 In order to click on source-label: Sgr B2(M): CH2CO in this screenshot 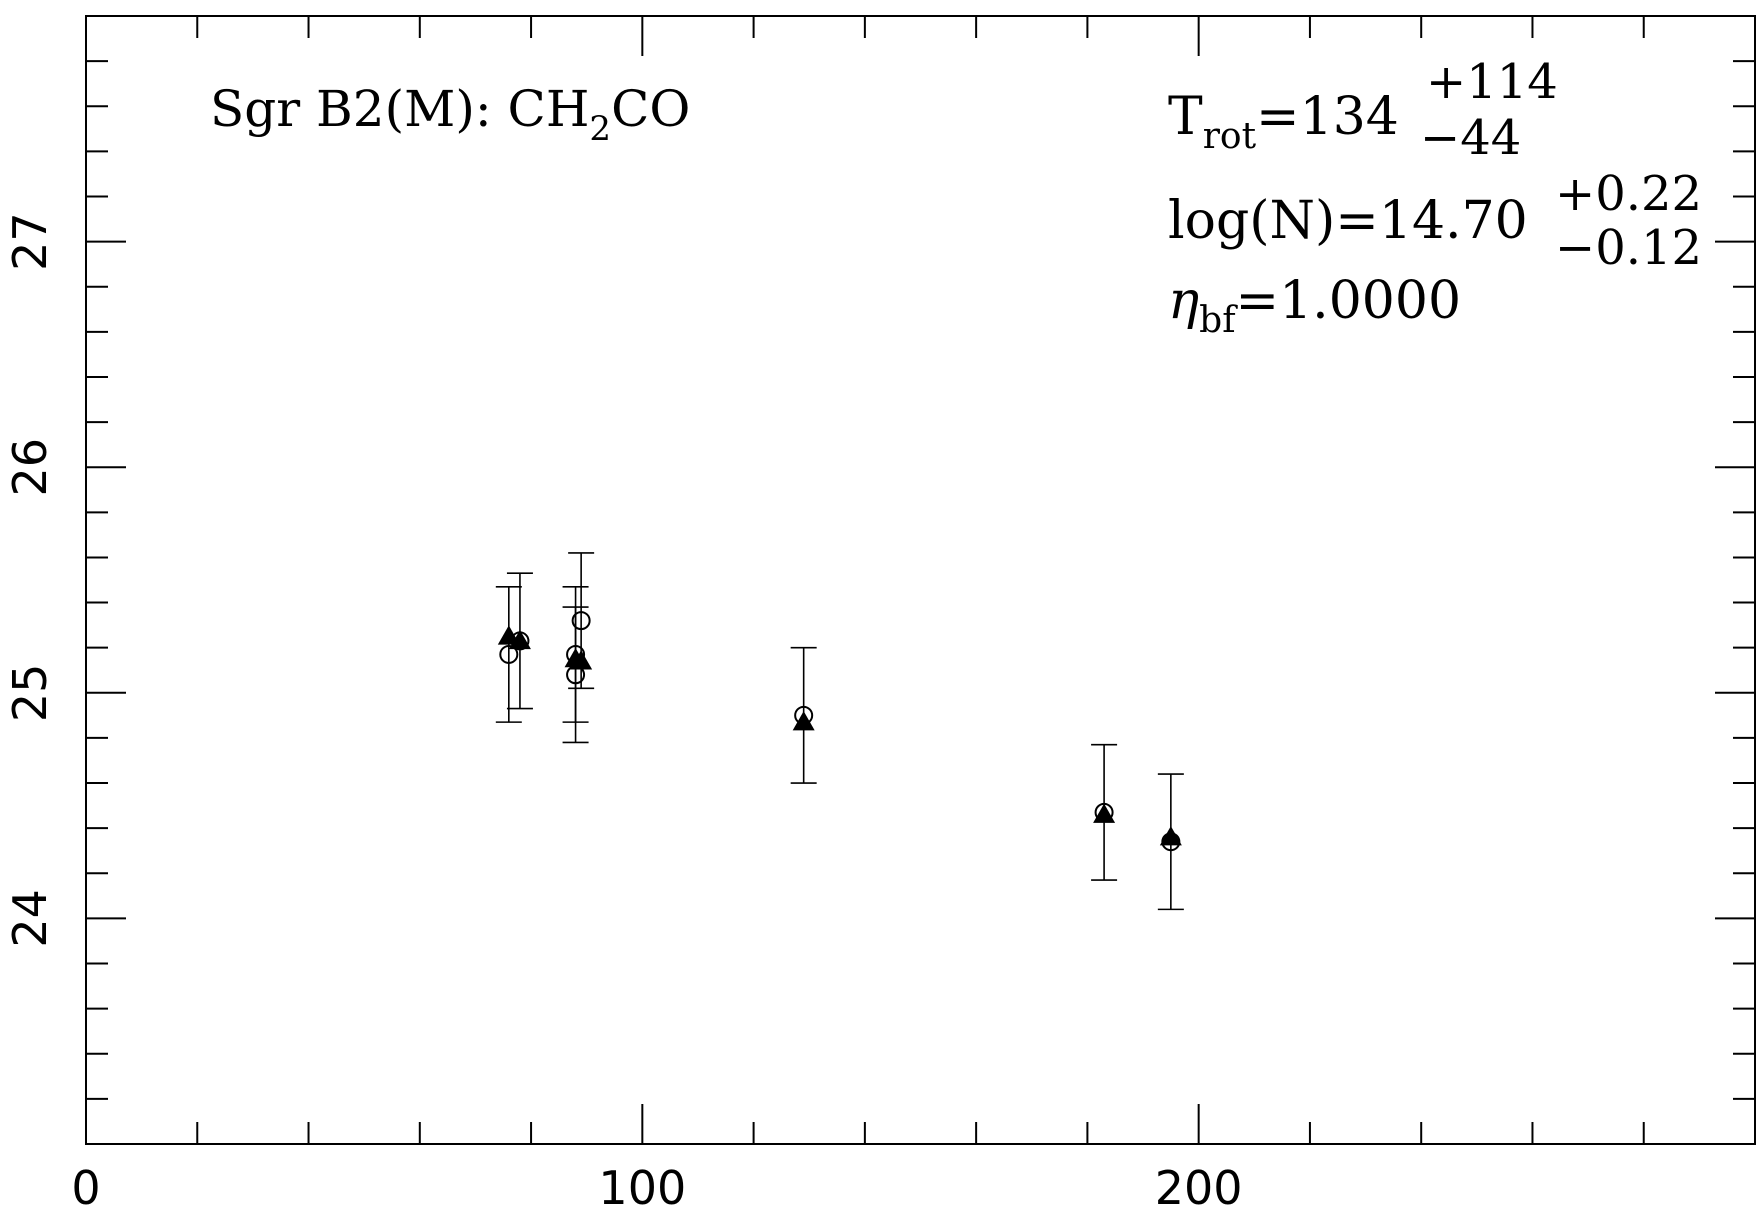, I will do `click(450, 114)`.